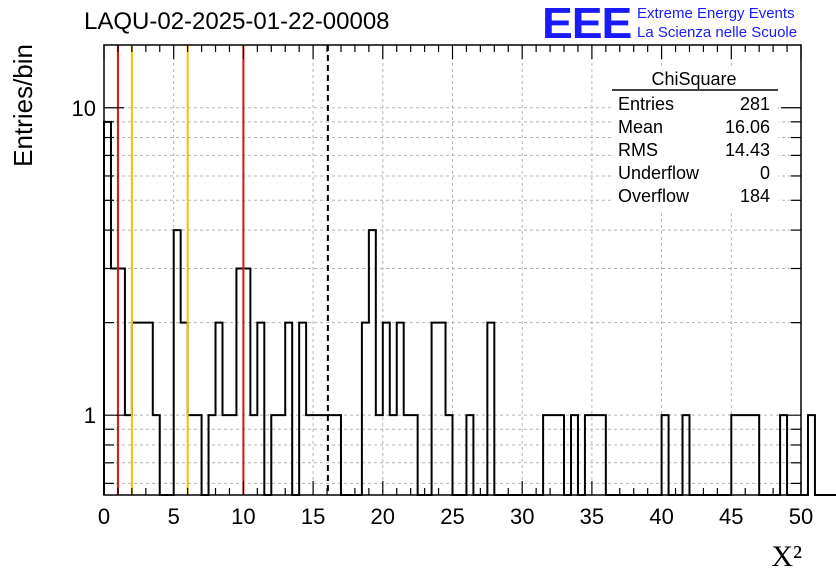 The height and width of the screenshot is (572, 836). What do you see at coordinates (661, 516) in the screenshot?
I see `x-tick-label: 40` at bounding box center [661, 516].